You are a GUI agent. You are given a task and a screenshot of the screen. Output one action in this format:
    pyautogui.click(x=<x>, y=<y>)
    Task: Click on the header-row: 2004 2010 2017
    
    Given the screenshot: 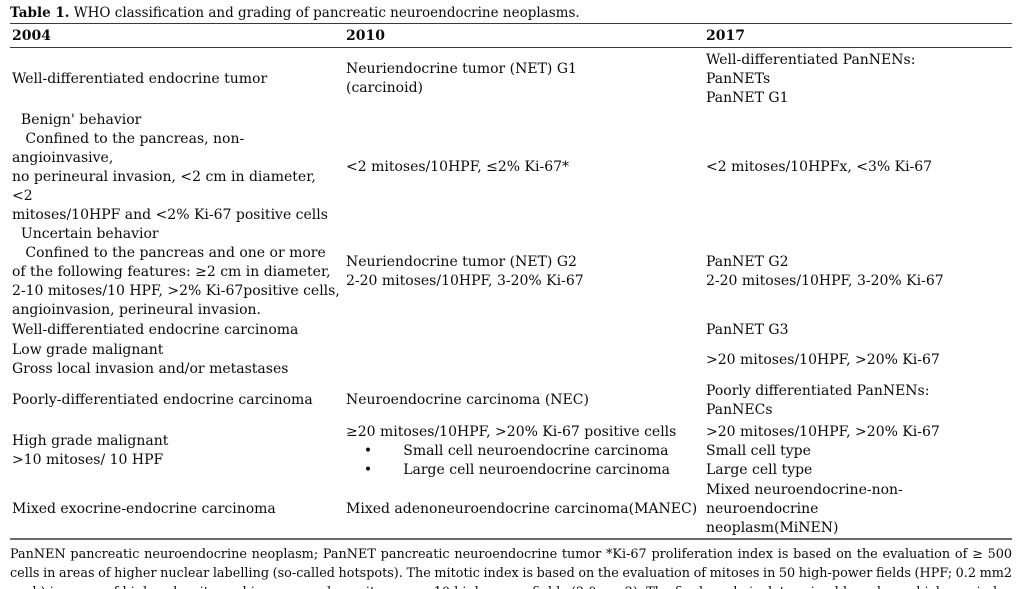 What is the action you would take?
    pyautogui.click(x=511, y=35)
    